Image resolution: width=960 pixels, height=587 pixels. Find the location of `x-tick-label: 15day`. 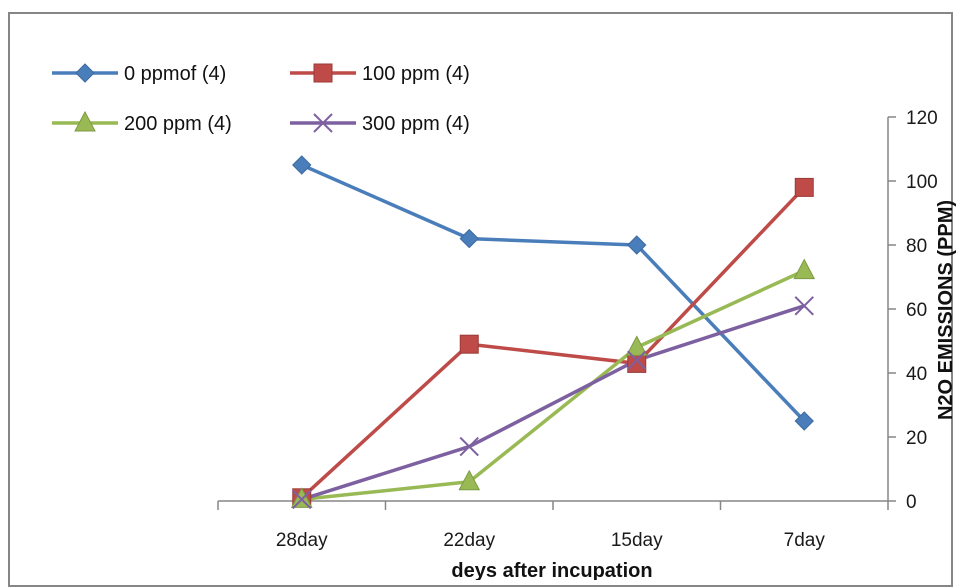

x-tick-label: 15day is located at coordinates (637, 540).